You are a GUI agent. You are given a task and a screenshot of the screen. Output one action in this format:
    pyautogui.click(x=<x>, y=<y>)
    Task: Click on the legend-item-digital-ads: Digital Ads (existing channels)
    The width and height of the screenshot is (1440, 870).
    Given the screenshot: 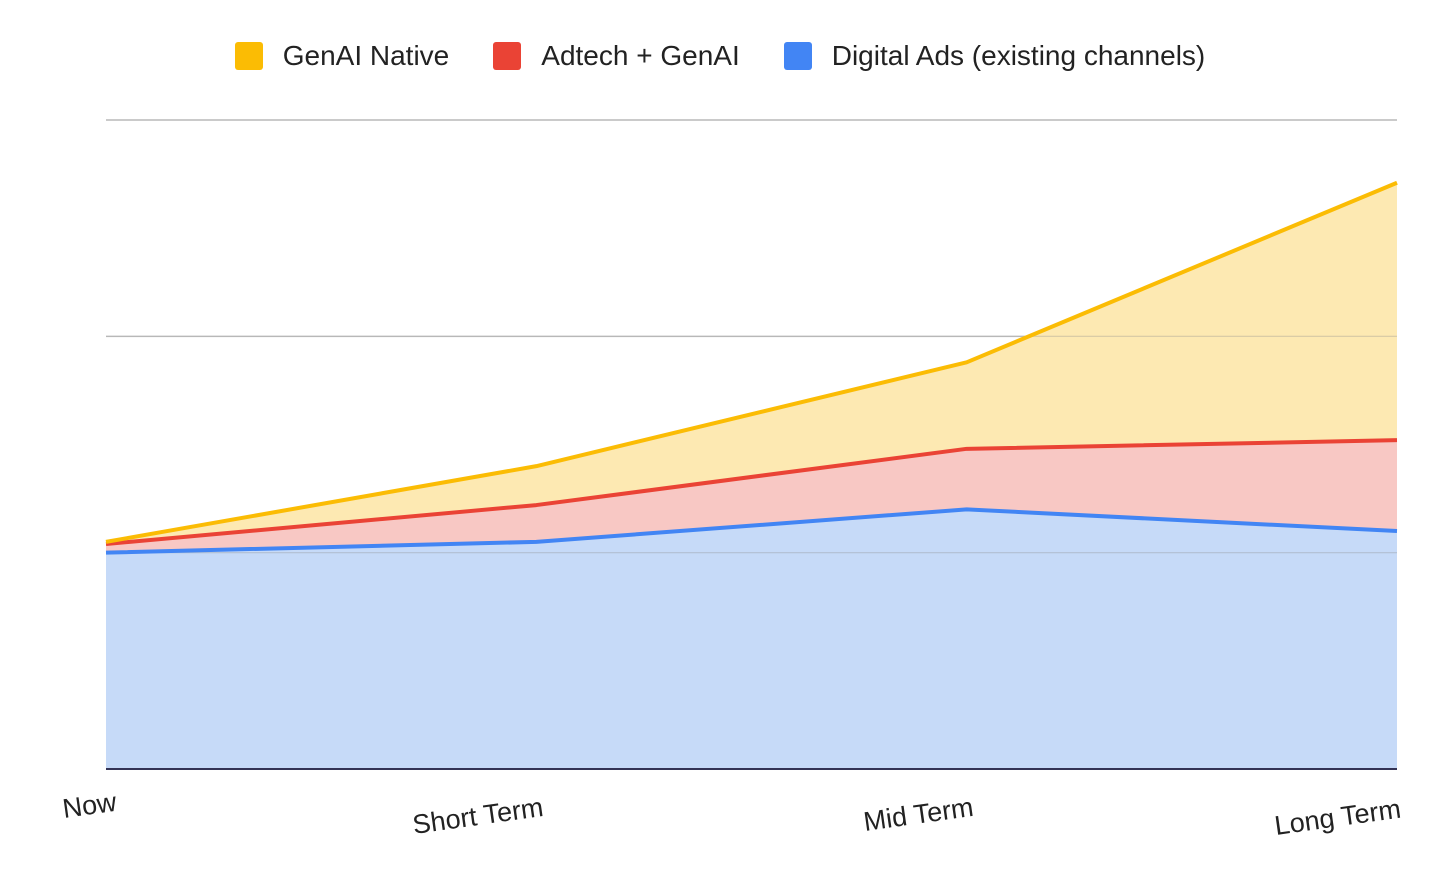 What is the action you would take?
    pyautogui.click(x=994, y=56)
    